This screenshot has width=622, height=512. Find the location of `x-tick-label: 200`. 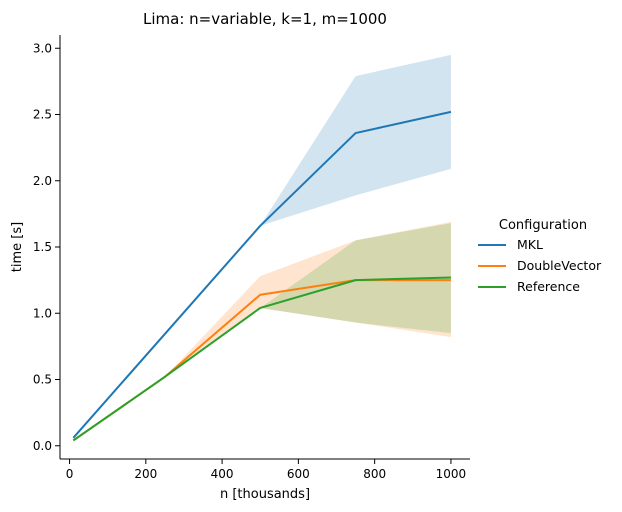

x-tick-label: 200 is located at coordinates (145, 474).